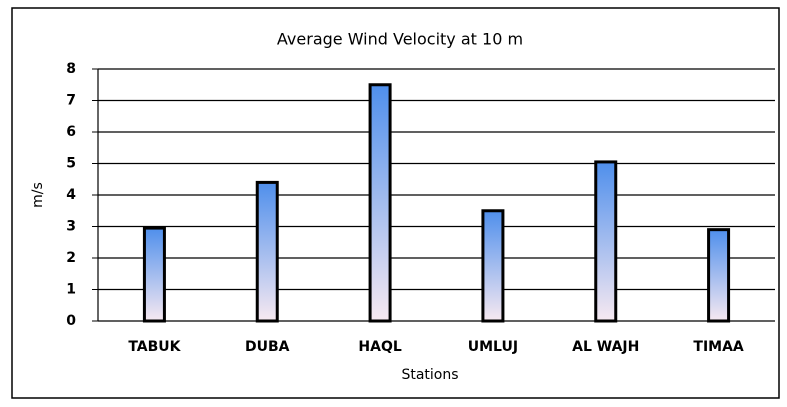  What do you see at coordinates (71, 69) in the screenshot?
I see `y-tick-label: 8` at bounding box center [71, 69].